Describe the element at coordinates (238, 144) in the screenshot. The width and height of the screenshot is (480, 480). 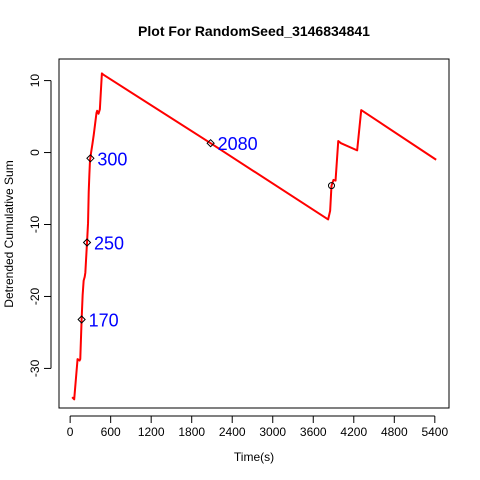
I see `annotation-label: 2080` at that location.